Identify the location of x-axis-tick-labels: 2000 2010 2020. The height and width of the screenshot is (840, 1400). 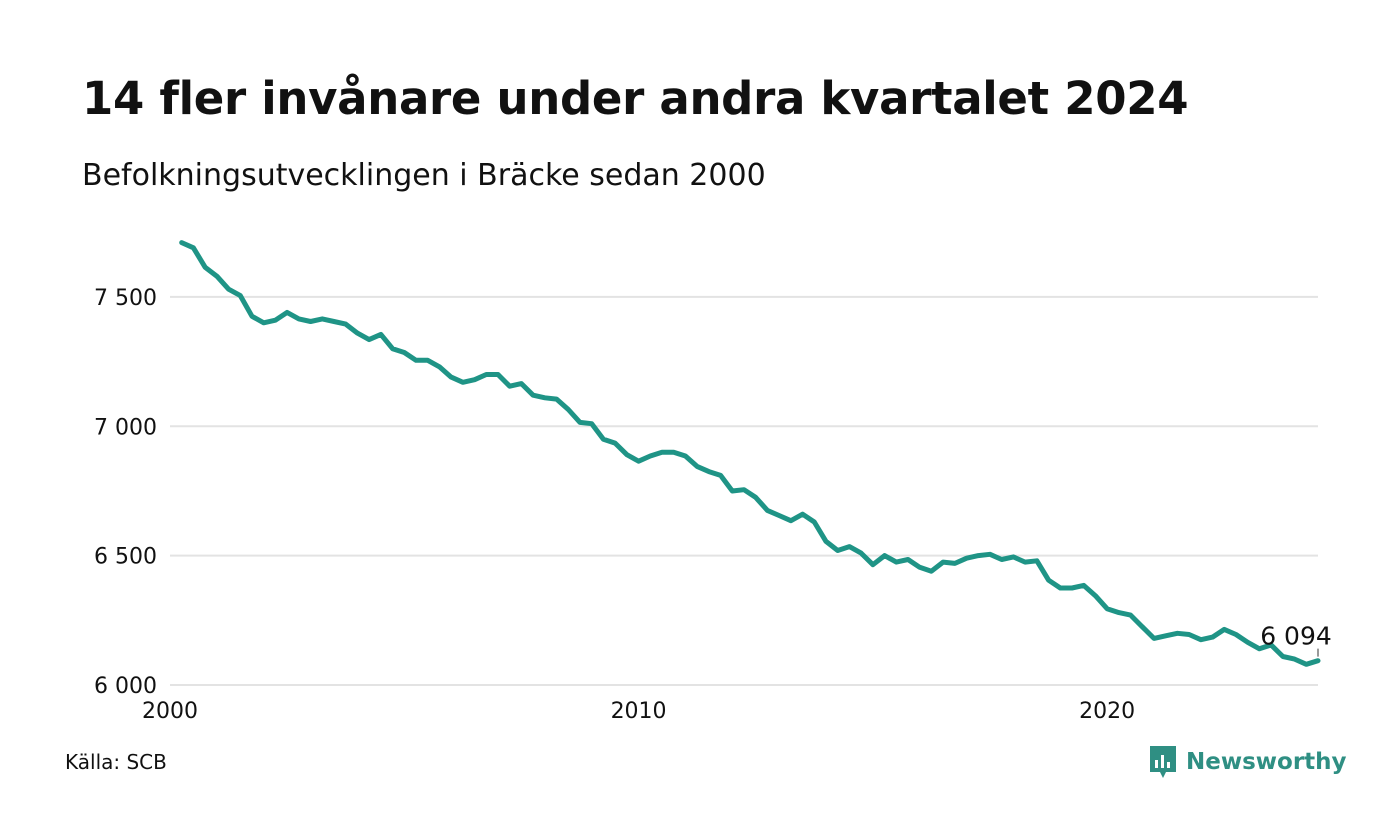
(638, 711).